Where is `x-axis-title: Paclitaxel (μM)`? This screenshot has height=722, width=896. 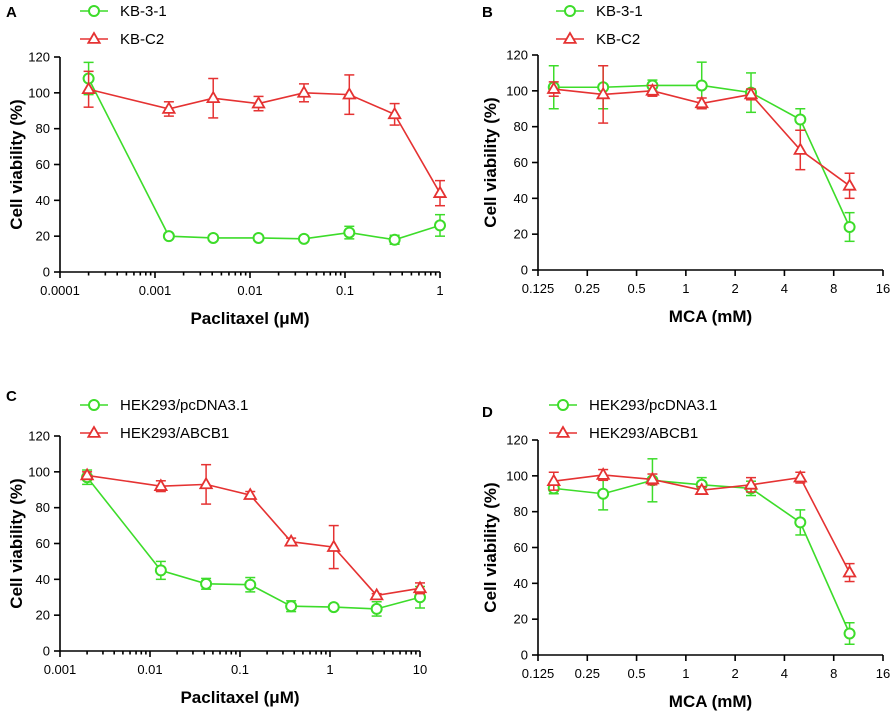
x-axis-title: Paclitaxel (μM) is located at coordinates (249, 318).